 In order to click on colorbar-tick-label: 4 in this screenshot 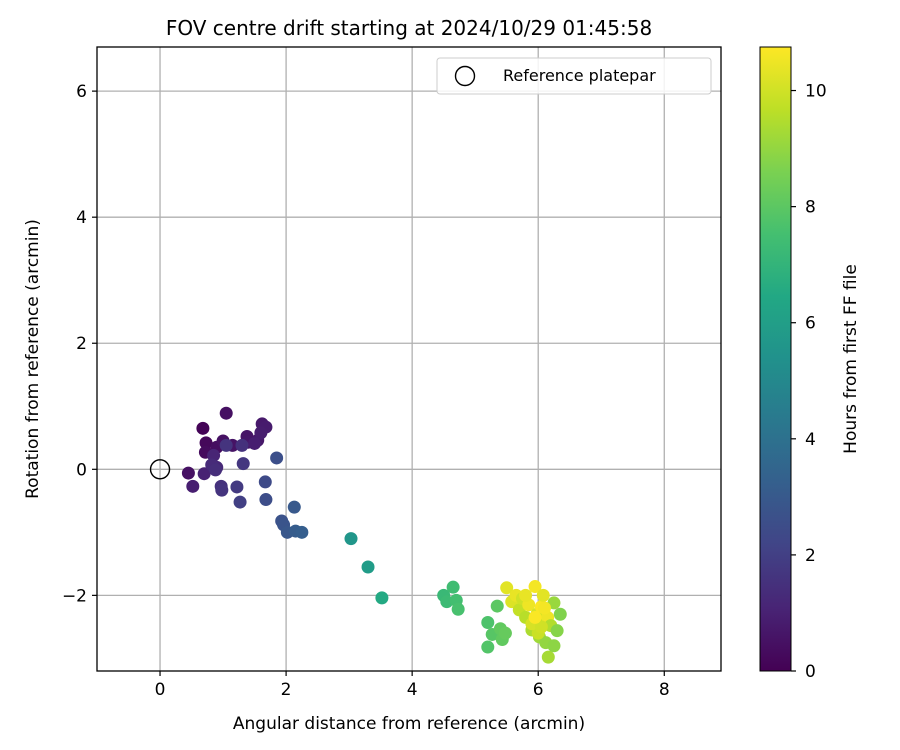, I will do `click(810, 440)`.